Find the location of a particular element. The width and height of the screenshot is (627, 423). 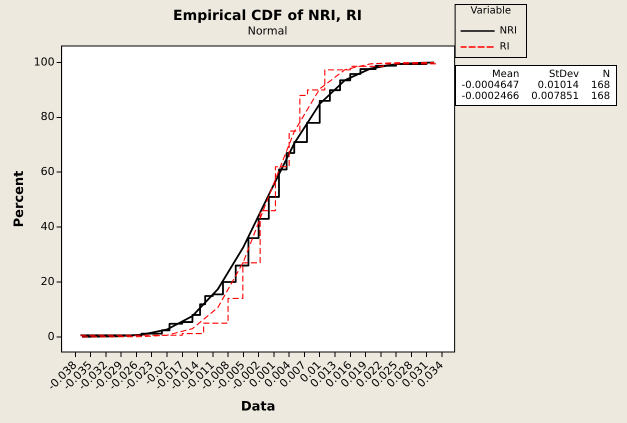

text: 0.01014 is located at coordinates (558, 85).